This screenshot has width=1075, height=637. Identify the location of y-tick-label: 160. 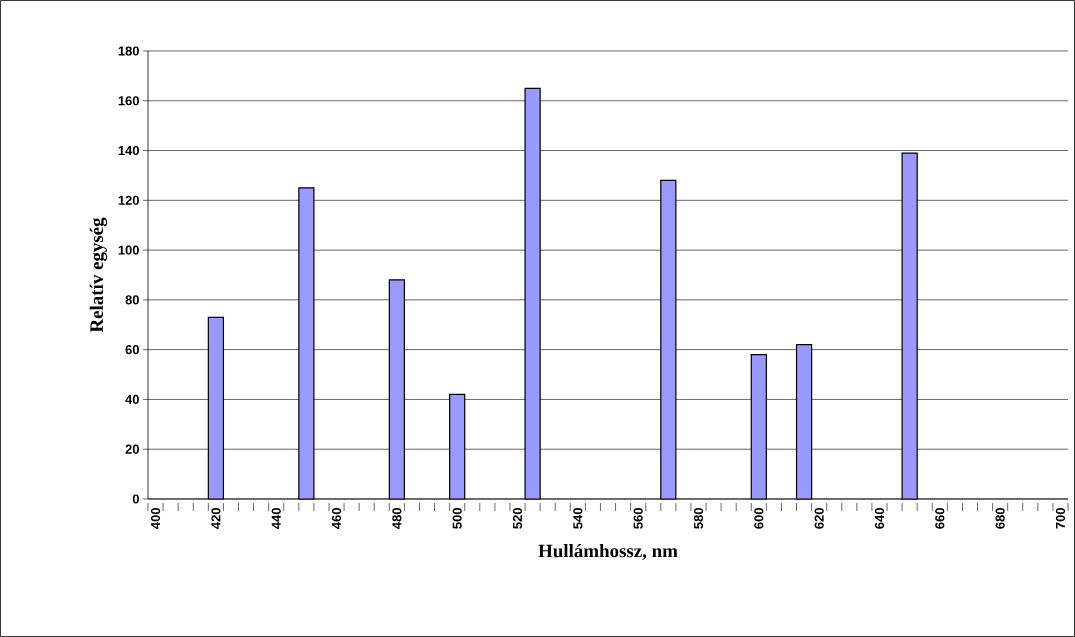
(128, 101).